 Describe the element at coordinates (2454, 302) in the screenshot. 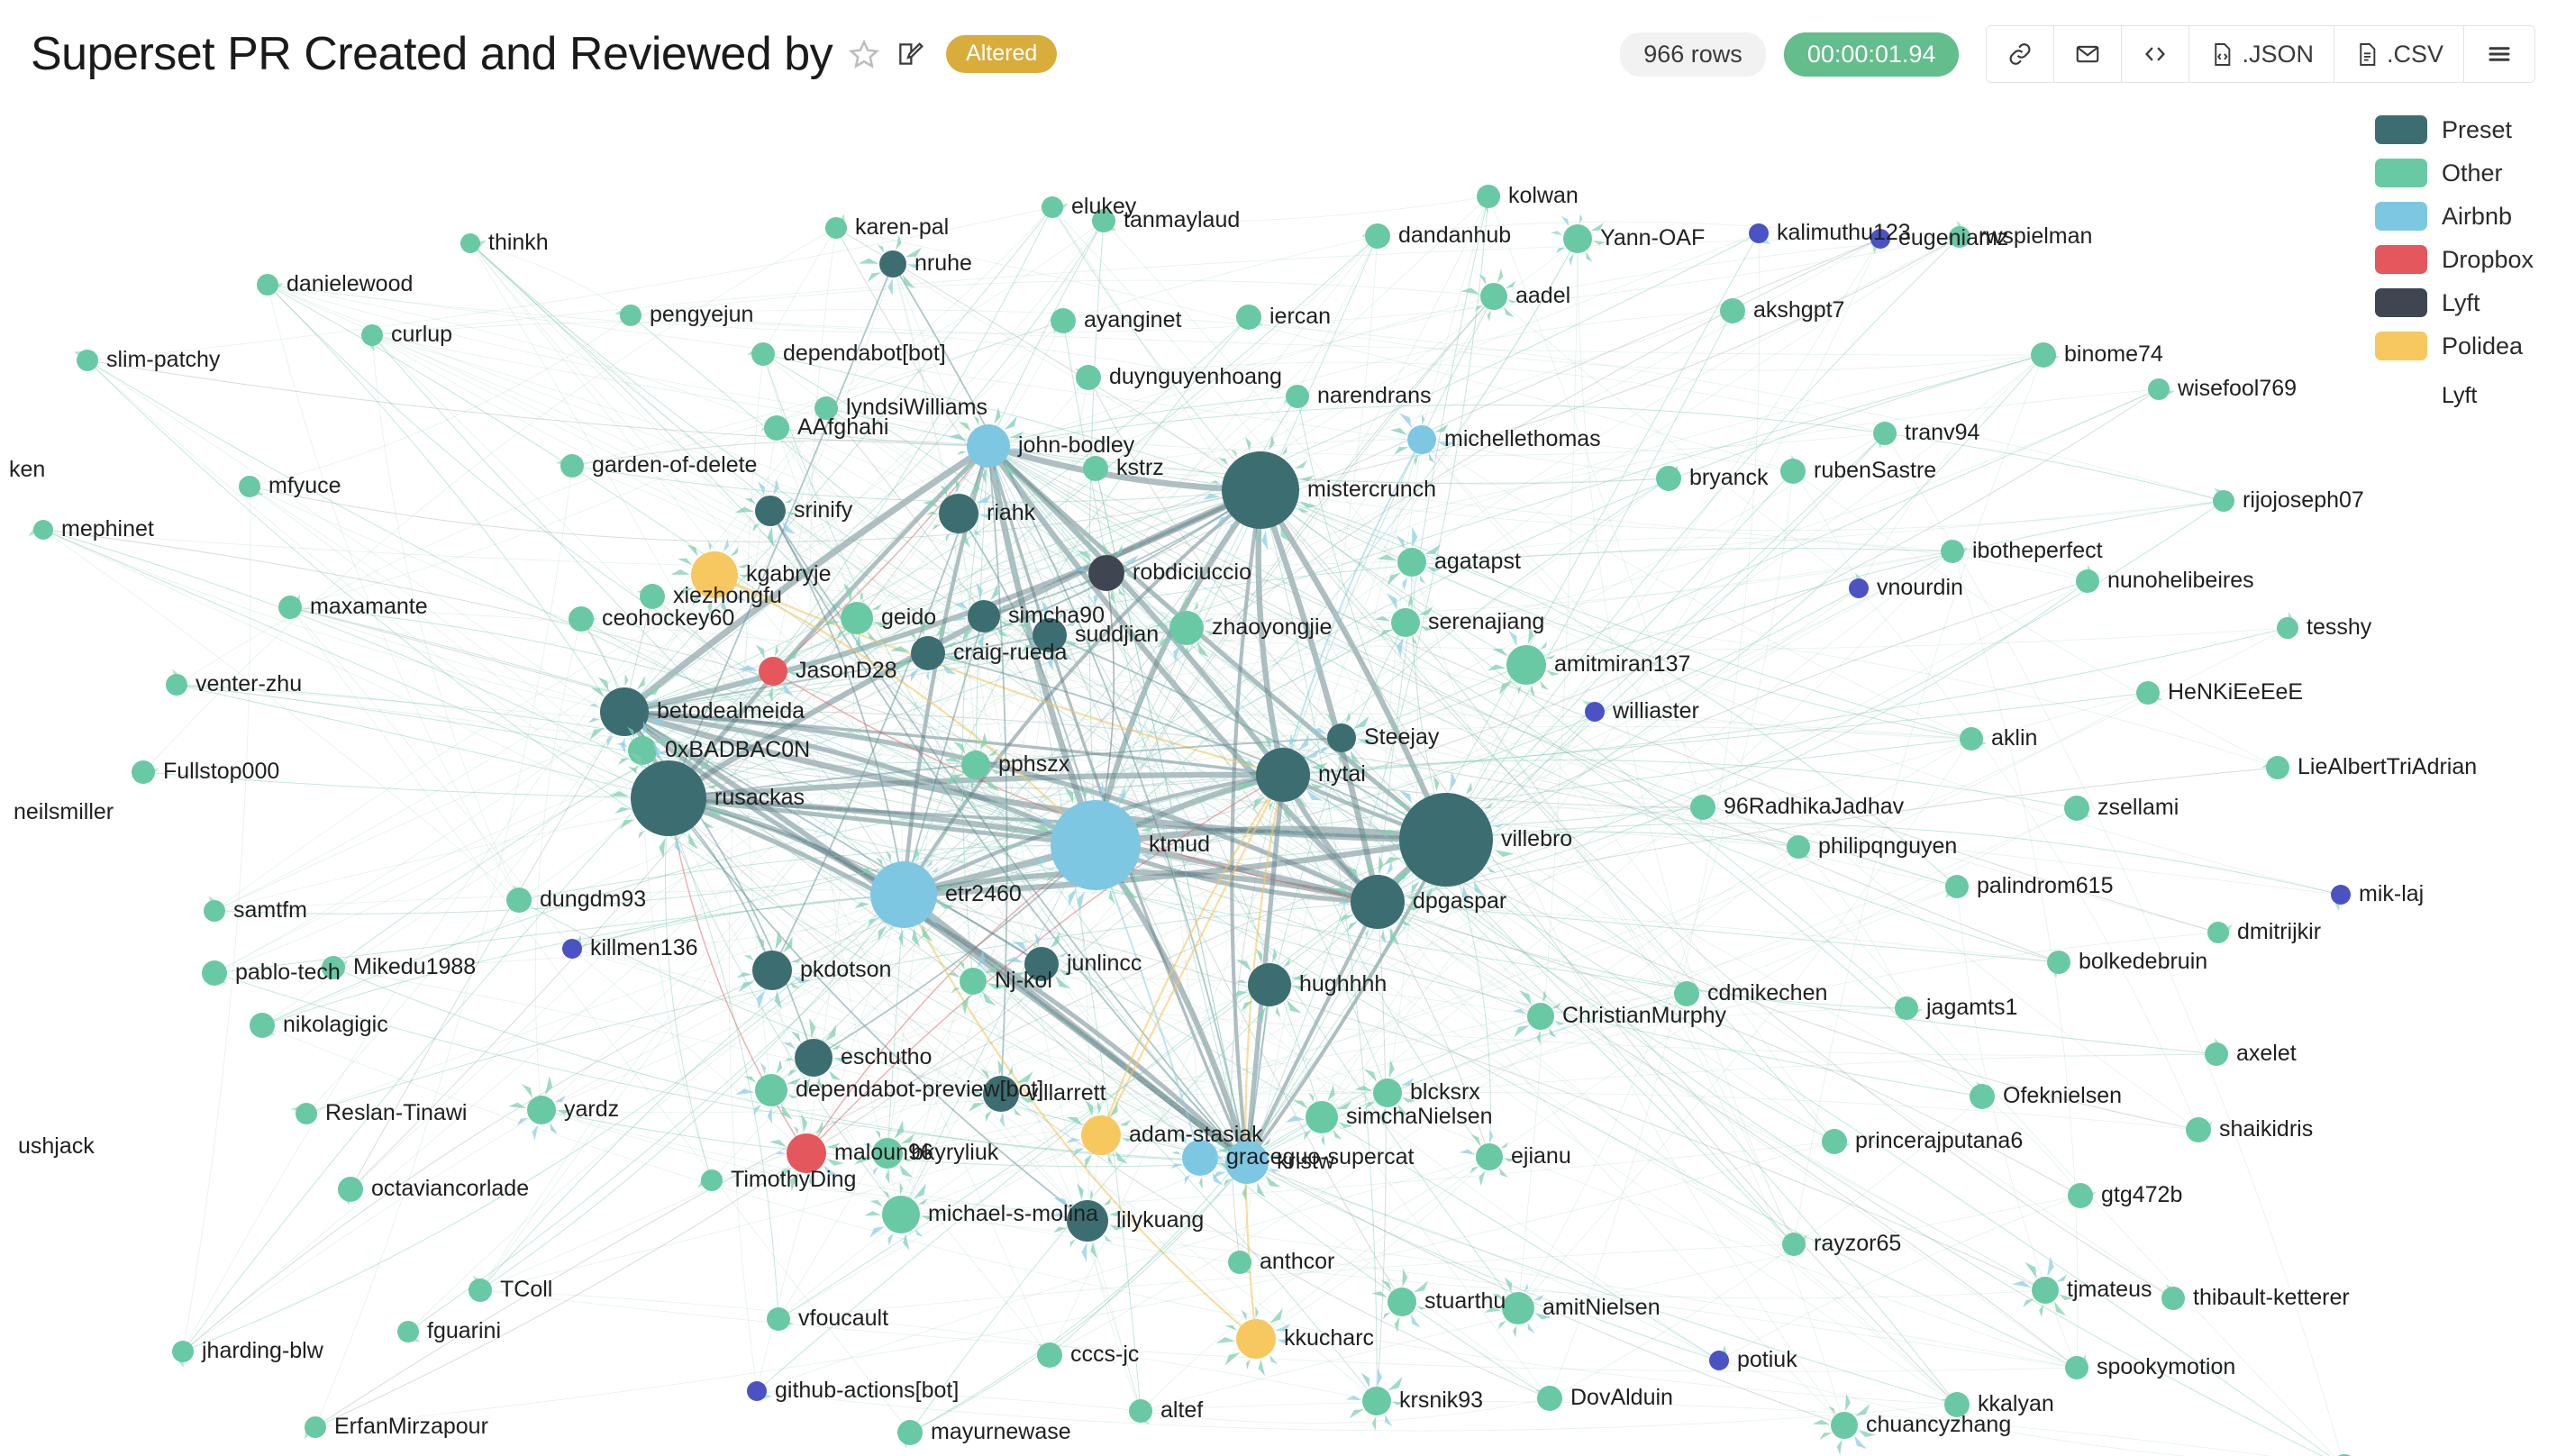

I see `legend-item-lyft: Lyft` at that location.